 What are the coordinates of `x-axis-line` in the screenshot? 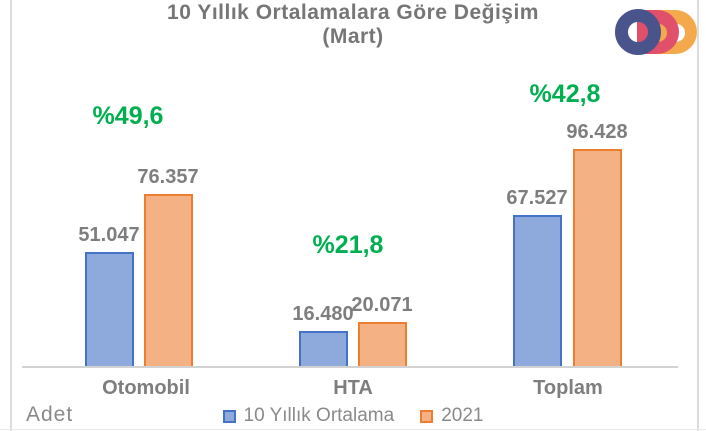 It's located at (350, 367).